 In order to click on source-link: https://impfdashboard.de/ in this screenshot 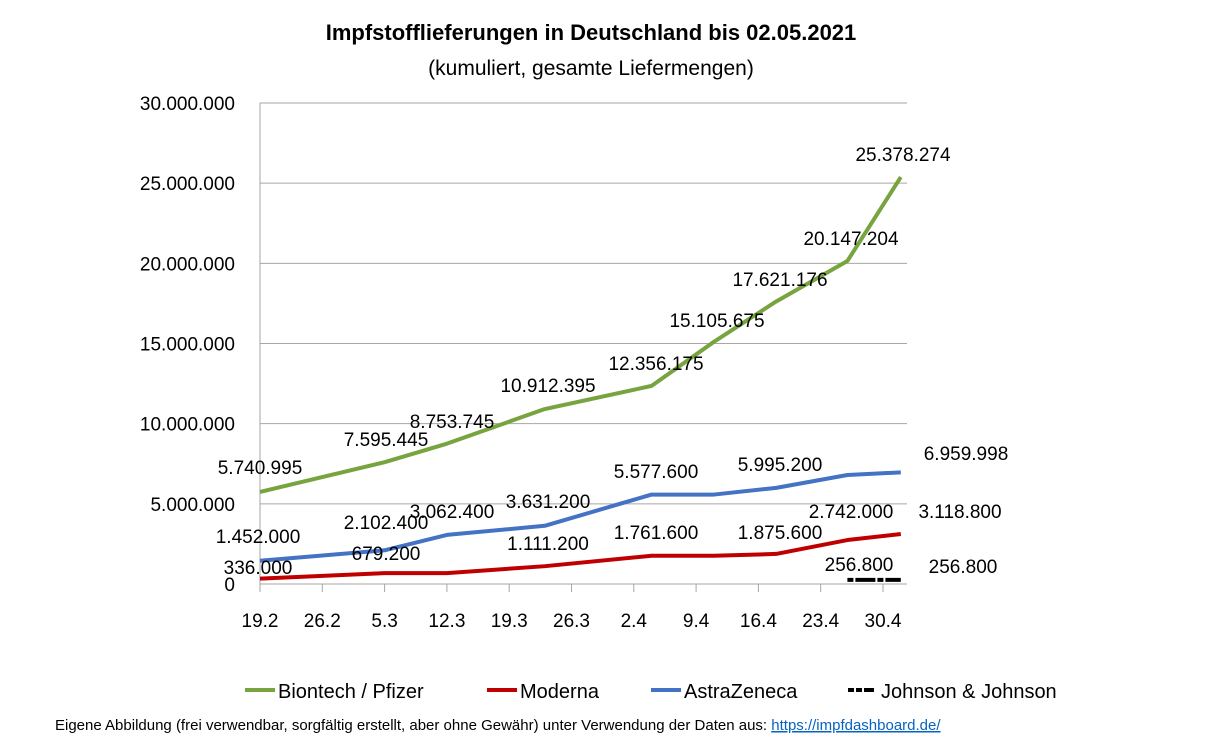, I will do `click(856, 725)`.